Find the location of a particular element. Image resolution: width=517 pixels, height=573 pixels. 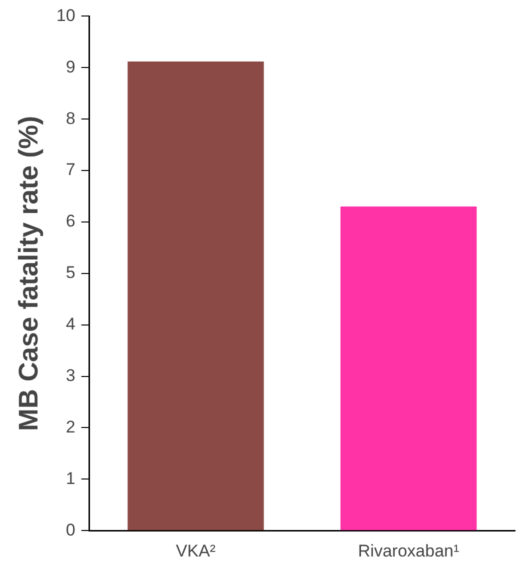

y-tick-label: 1 is located at coordinates (71, 478).